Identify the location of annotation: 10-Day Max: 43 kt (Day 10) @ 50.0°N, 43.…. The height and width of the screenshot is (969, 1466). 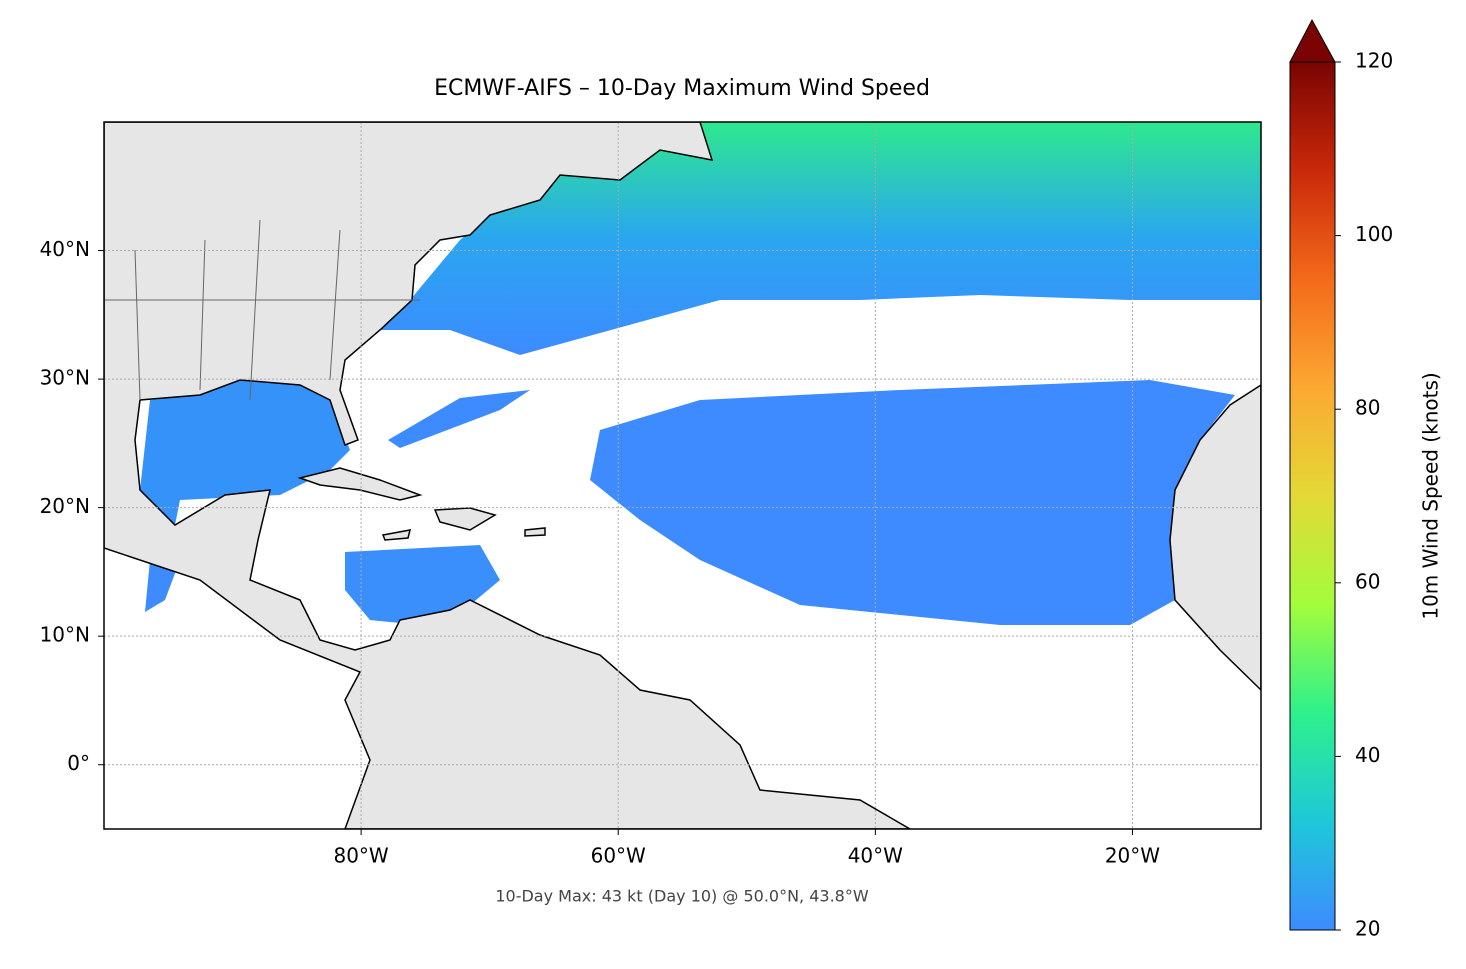
(682, 896).